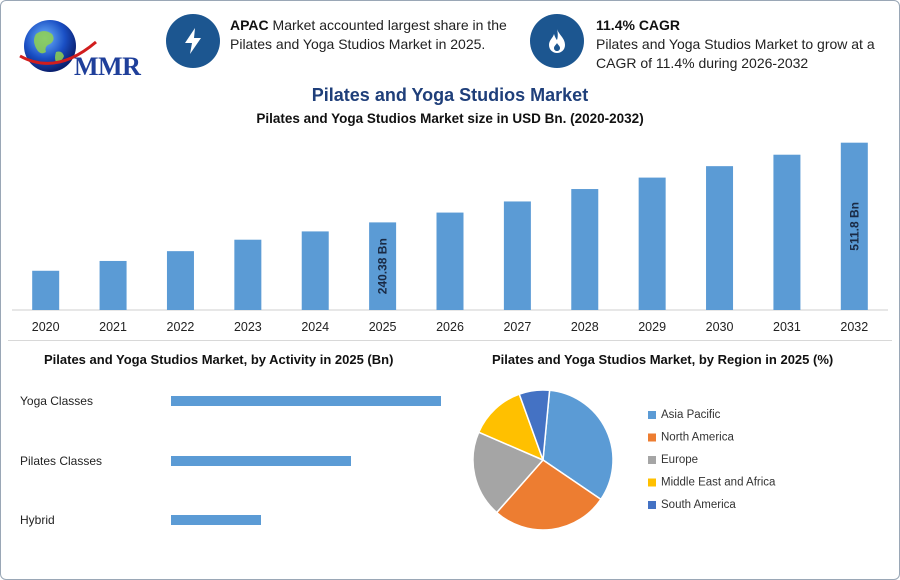 Image resolution: width=900 pixels, height=580 pixels. What do you see at coordinates (450, 95) in the screenshot?
I see `page-title: Pilates and Yoga Studios Market` at bounding box center [450, 95].